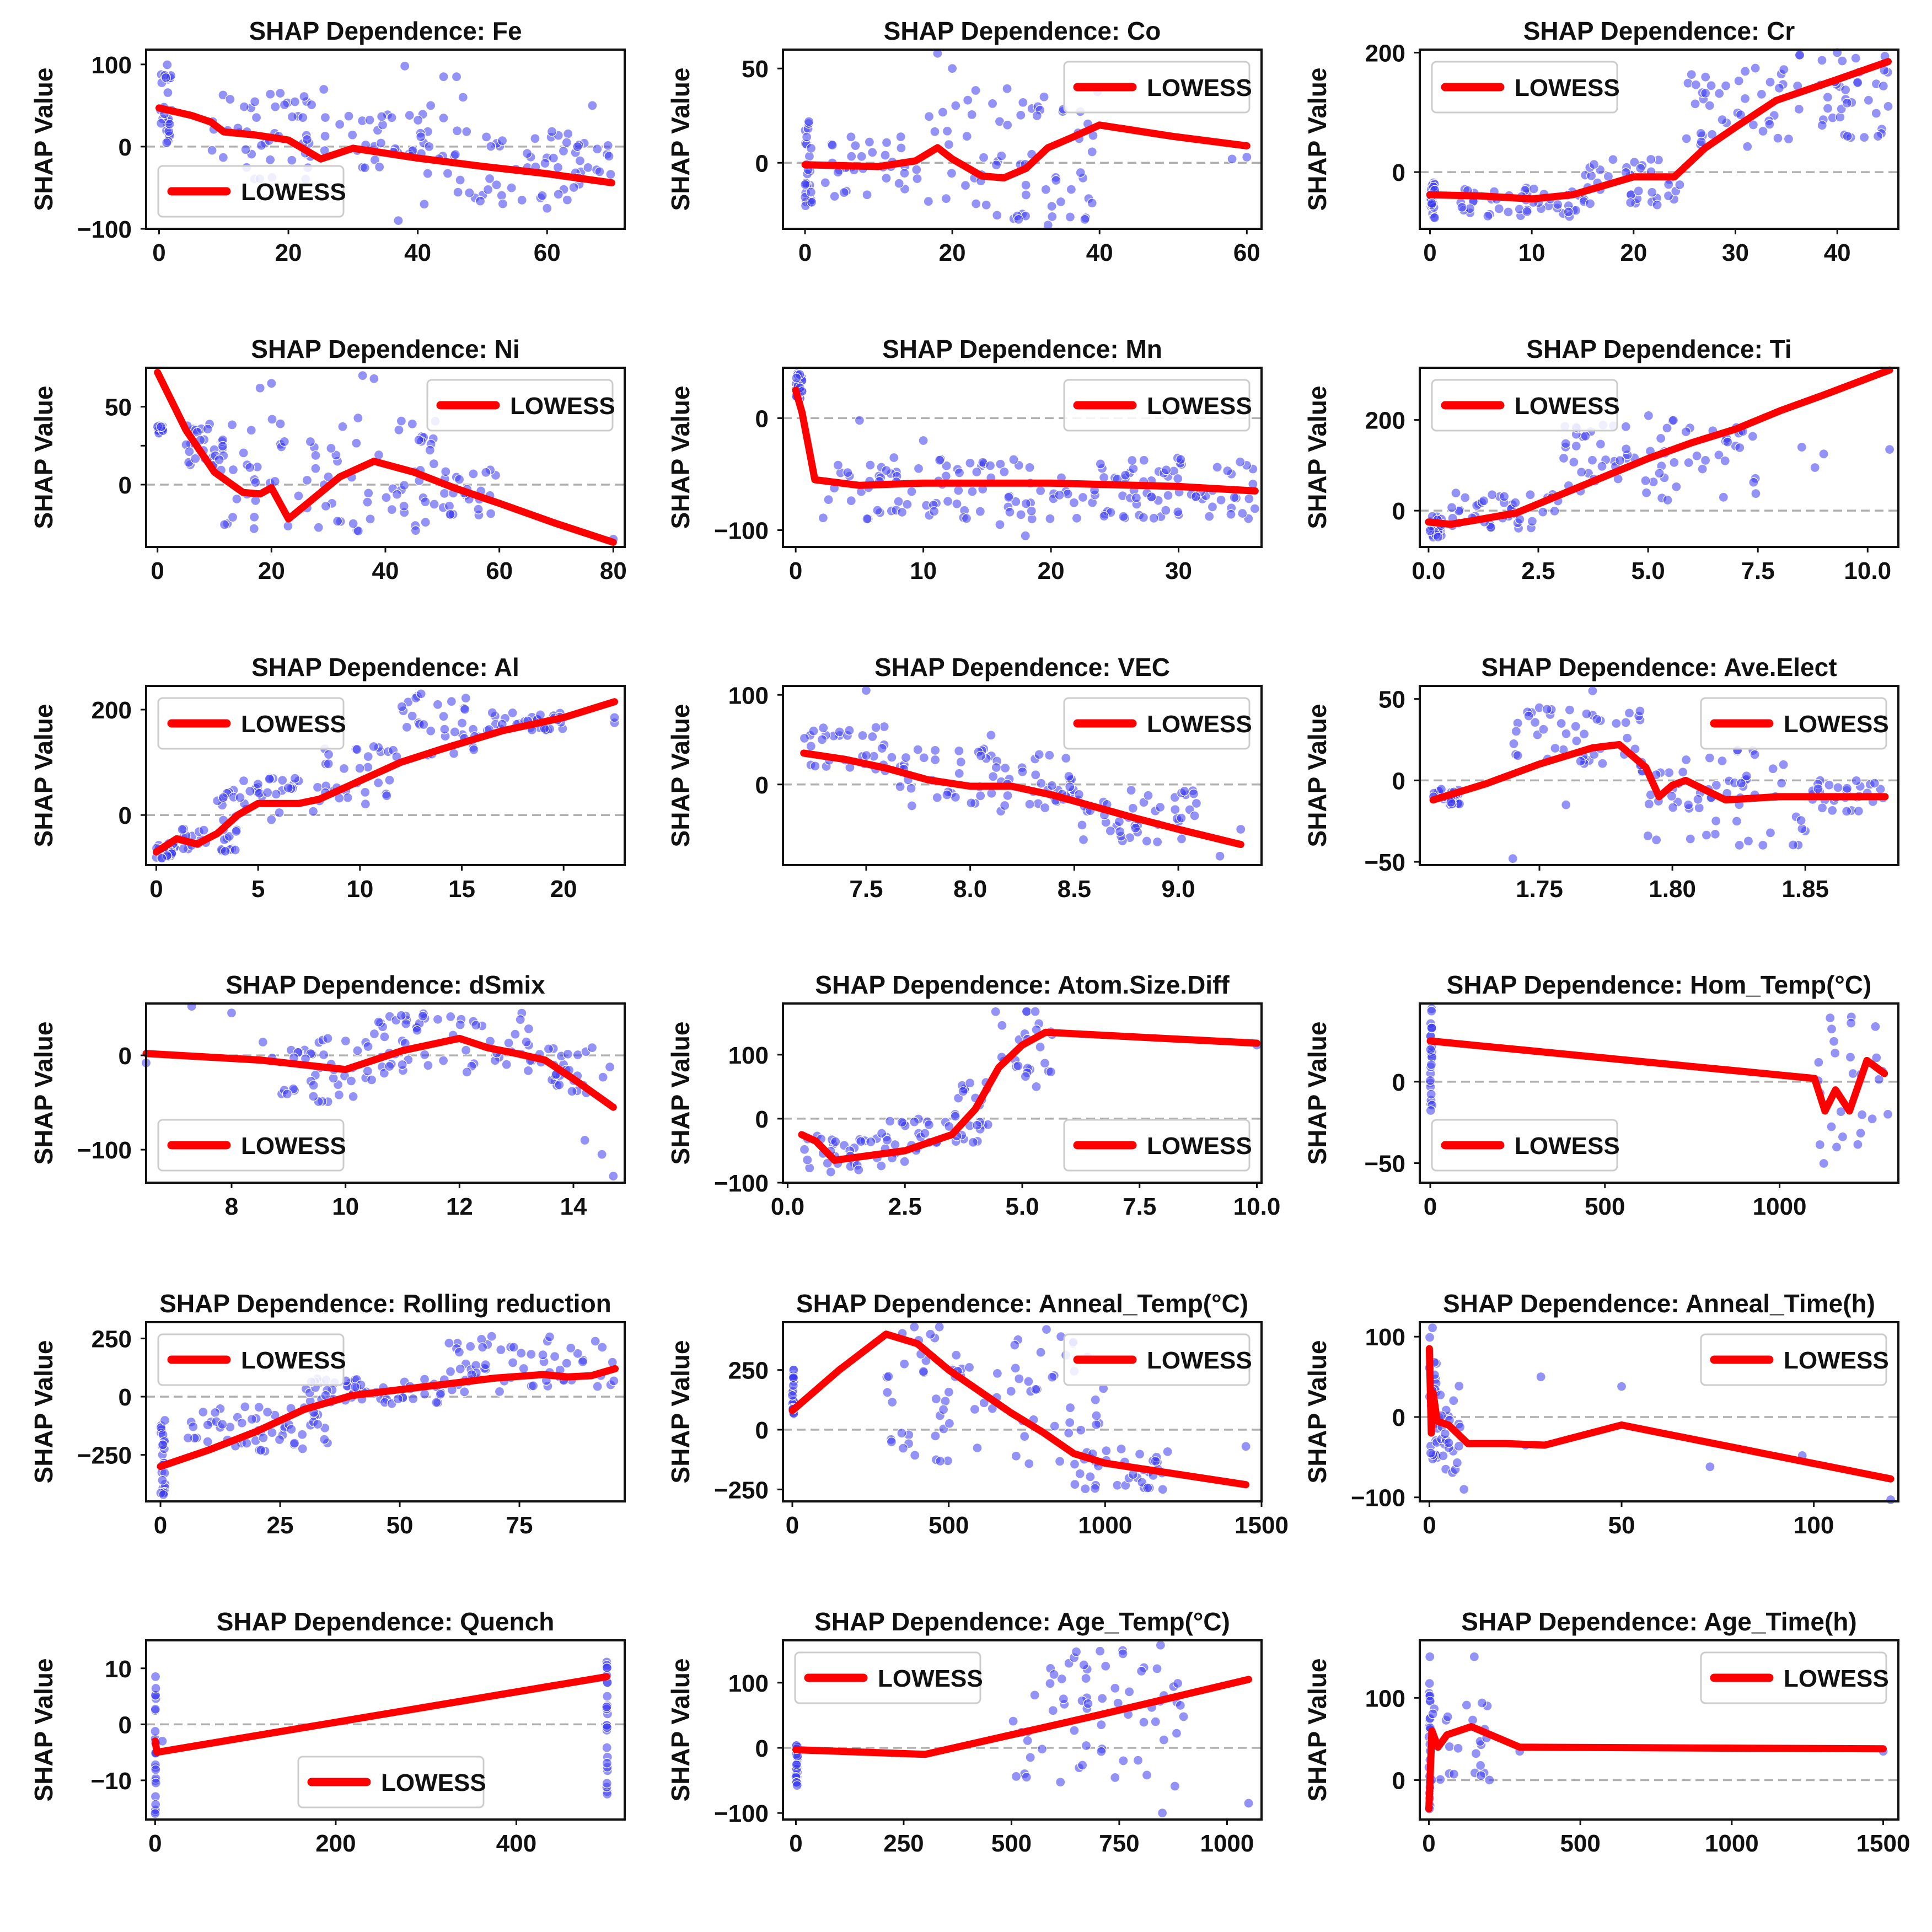 Image resolution: width=1932 pixels, height=1932 pixels. I want to click on y-tick-label: −100, so click(741, 1183).